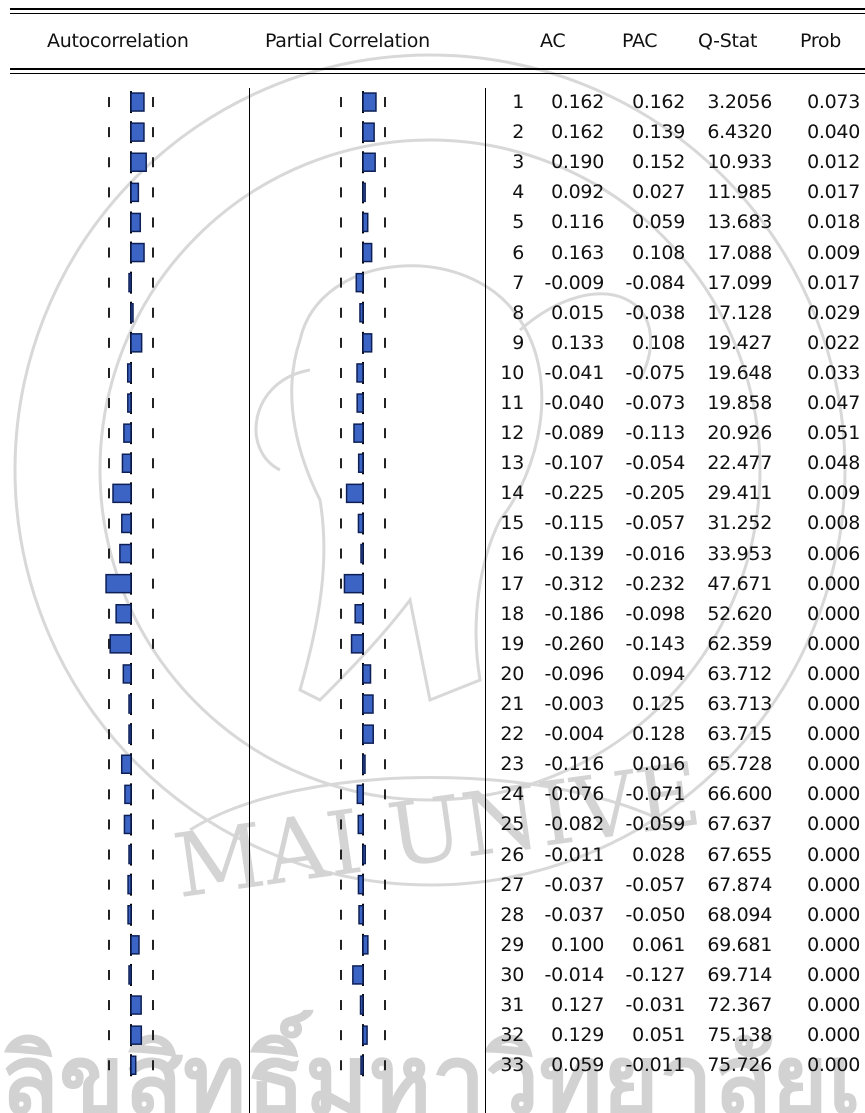  I want to click on lag-cell: 22, so click(512, 734).